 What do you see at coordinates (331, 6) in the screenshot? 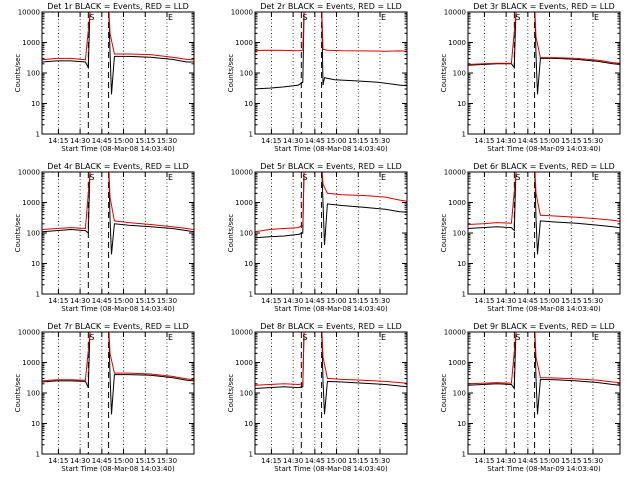
I see `panel-title: Det 2r BLACK = Events, RED = LLD` at bounding box center [331, 6].